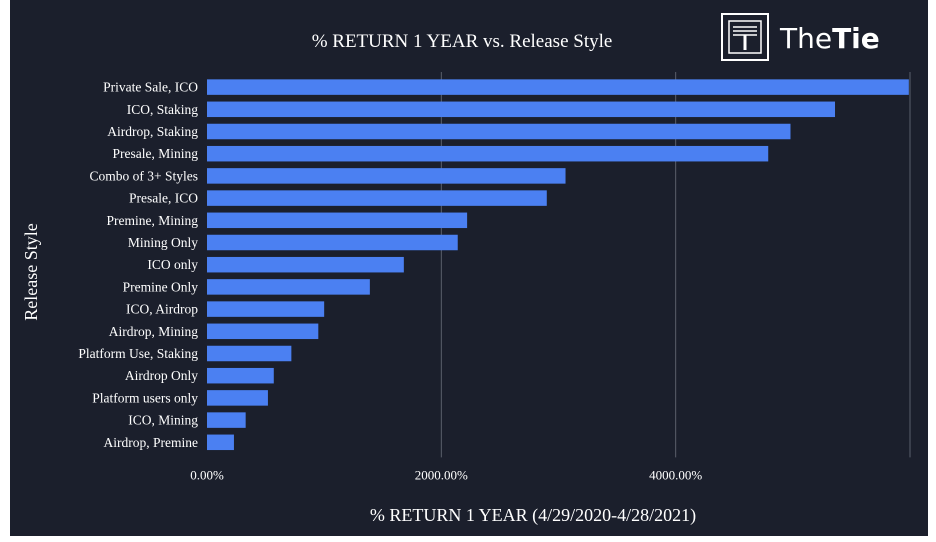  Describe the element at coordinates (152, 131) in the screenshot. I see `category-label: Airdrop, Staking` at that location.